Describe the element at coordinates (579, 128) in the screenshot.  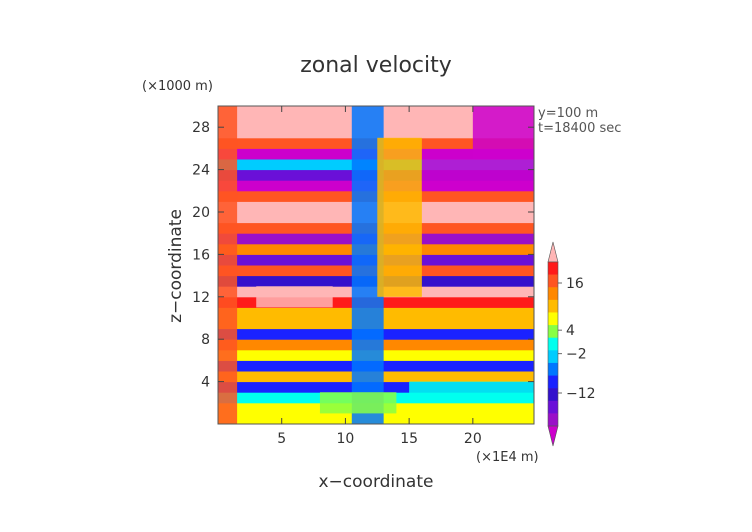
I see `annotation-t: t=18400 sec` at that location.